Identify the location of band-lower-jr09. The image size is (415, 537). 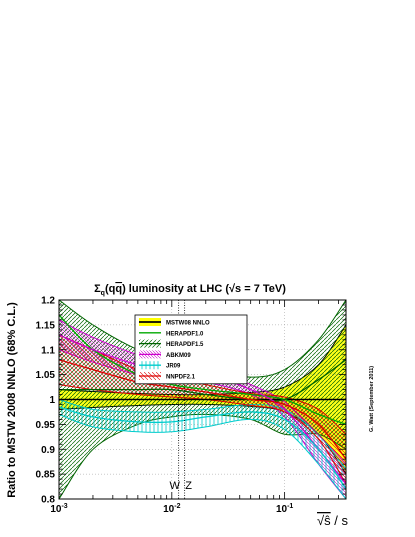
(202, 456).